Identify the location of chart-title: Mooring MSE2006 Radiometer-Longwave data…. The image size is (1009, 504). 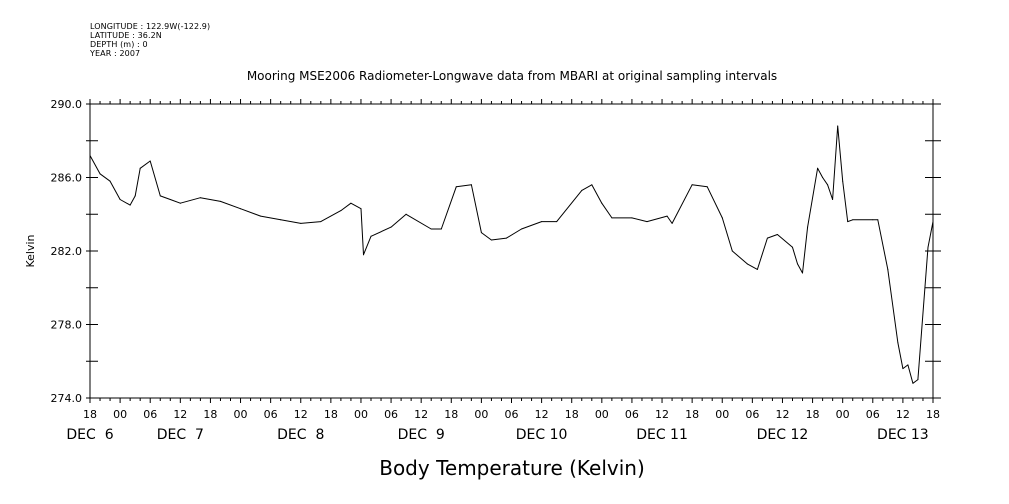
(512, 76).